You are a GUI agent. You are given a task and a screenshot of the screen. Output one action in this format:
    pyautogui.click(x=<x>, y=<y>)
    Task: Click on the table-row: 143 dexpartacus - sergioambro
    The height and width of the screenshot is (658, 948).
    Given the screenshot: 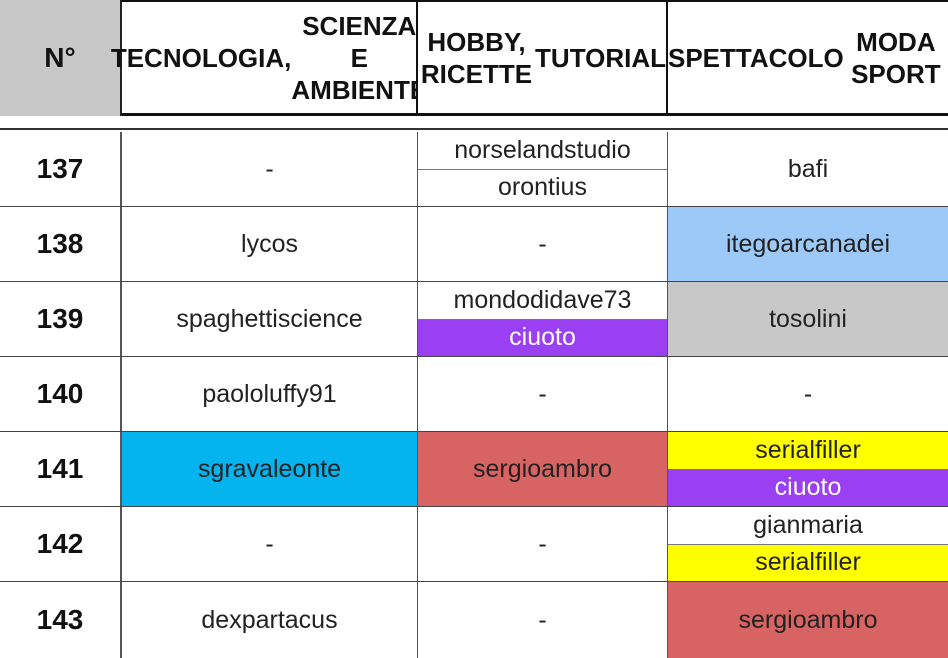 What is the action you would take?
    pyautogui.click(x=474, y=620)
    